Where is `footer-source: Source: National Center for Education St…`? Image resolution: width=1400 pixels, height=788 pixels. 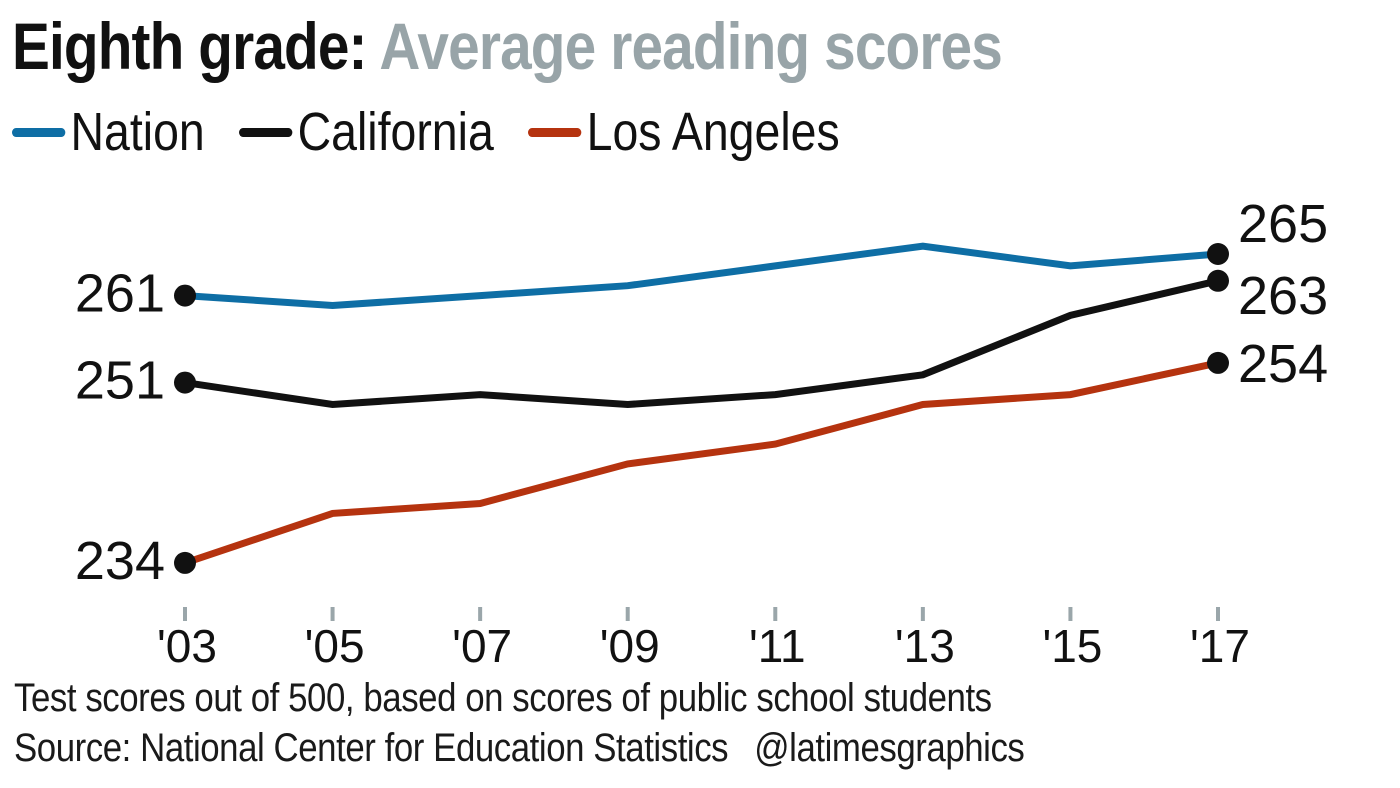
footer-source: Source: National Center for Education St… is located at coordinates (371, 748).